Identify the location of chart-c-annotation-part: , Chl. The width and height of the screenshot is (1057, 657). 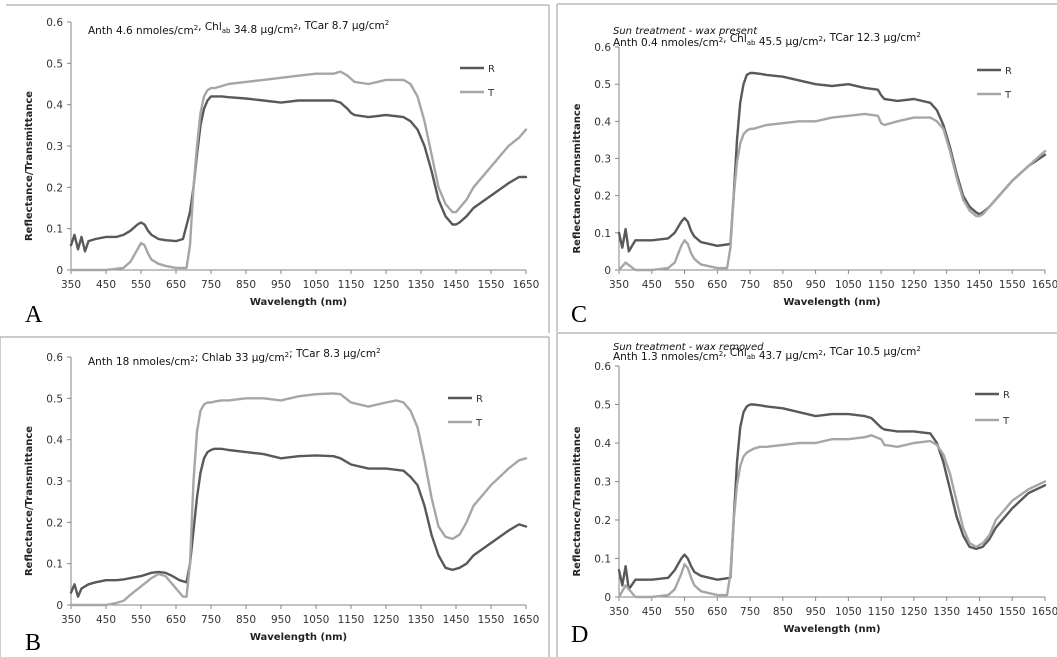
(735, 39).